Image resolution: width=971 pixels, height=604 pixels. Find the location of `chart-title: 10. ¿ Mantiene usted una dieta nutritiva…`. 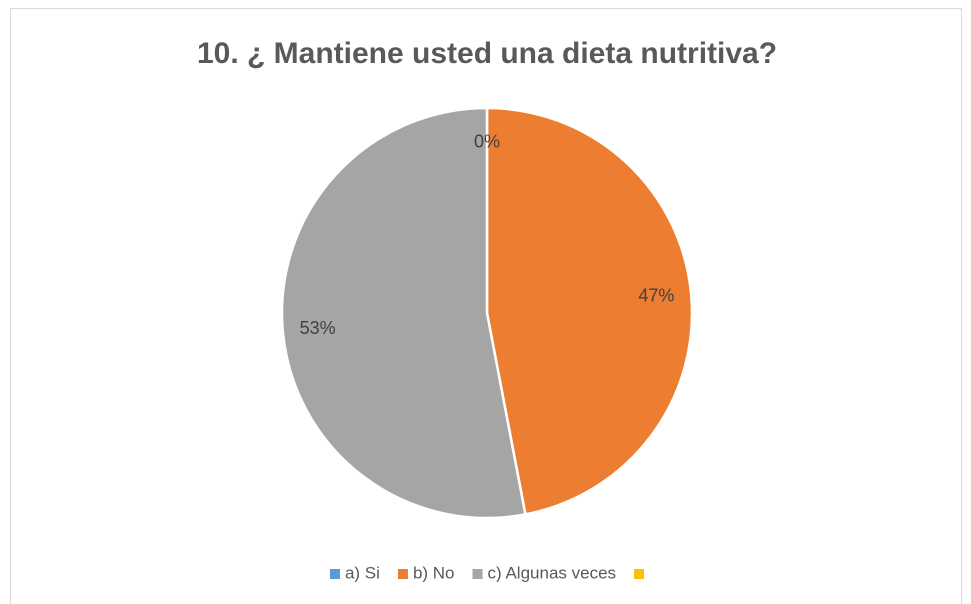

chart-title: 10. ¿ Mantiene usted una dieta nutritiva… is located at coordinates (487, 53).